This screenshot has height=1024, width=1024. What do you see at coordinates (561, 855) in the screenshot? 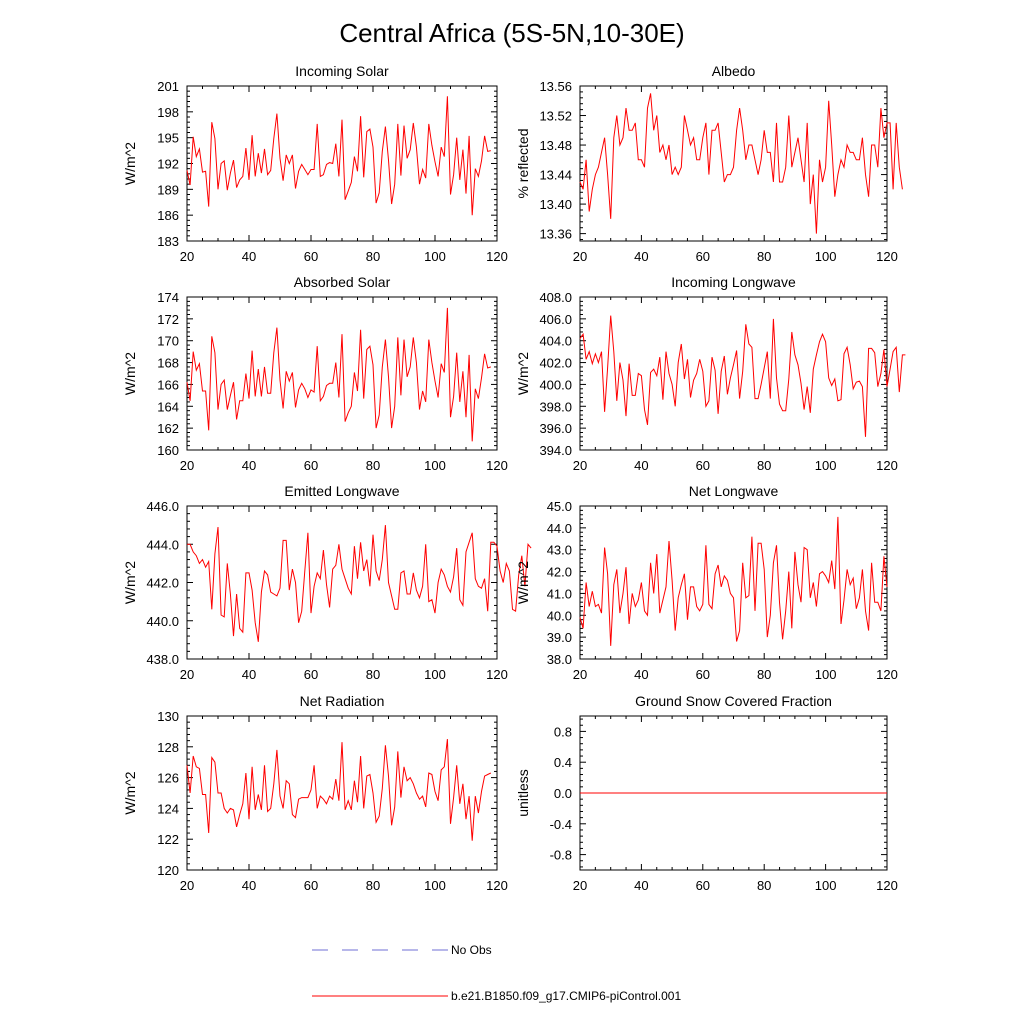
I see `y-tick-label: -0.8` at bounding box center [561, 855].